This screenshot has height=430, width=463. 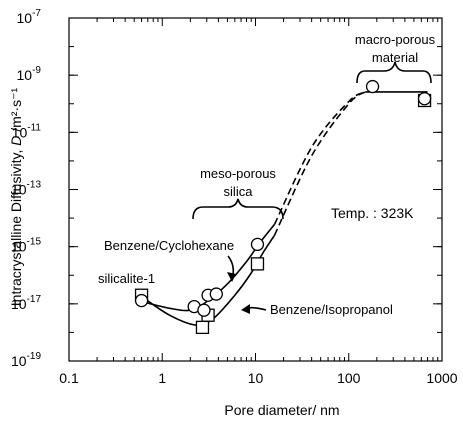 I want to click on macro-brace, so click(x=394, y=72).